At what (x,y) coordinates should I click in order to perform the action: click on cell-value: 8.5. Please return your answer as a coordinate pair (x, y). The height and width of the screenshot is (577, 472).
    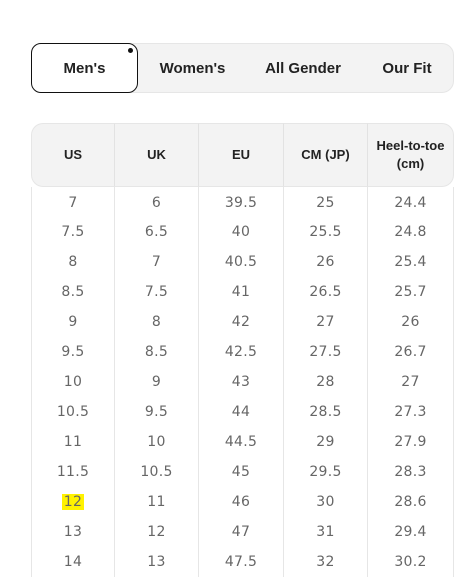
    Looking at the image, I should click on (73, 292).